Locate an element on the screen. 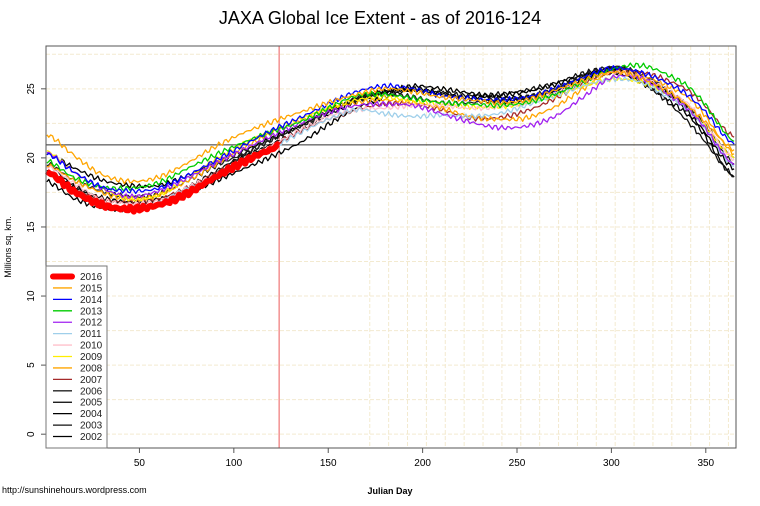 Image resolution: width=760 pixels, height=506 pixels. x-tick-label: 200 is located at coordinates (422, 463).